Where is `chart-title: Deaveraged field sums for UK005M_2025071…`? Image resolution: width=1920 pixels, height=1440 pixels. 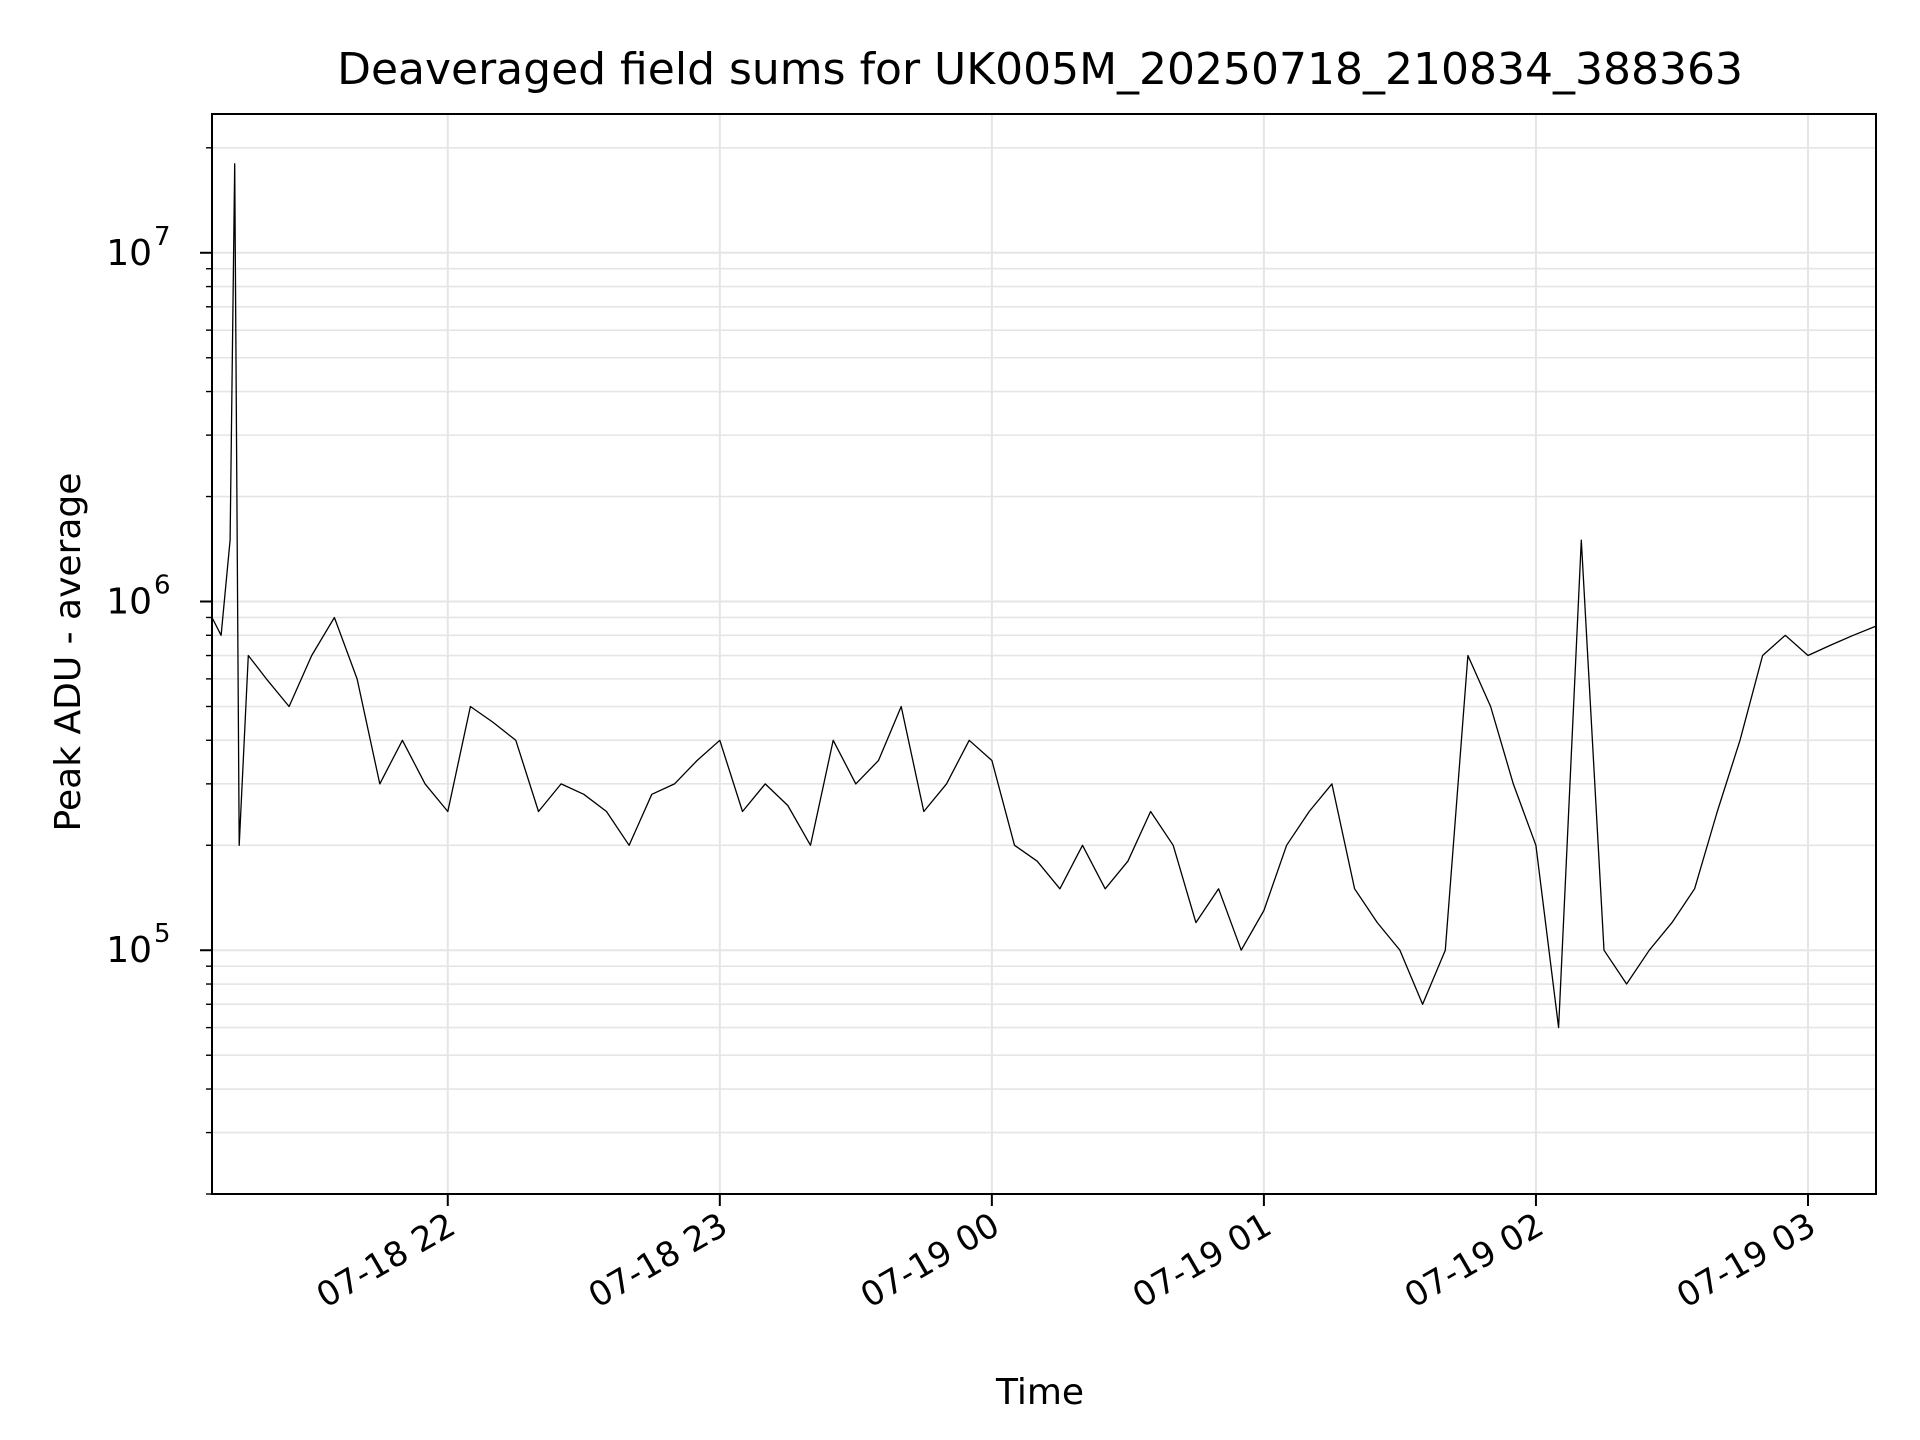 chart-title: Deaveraged field sums for UK005M_2025071… is located at coordinates (1040, 69).